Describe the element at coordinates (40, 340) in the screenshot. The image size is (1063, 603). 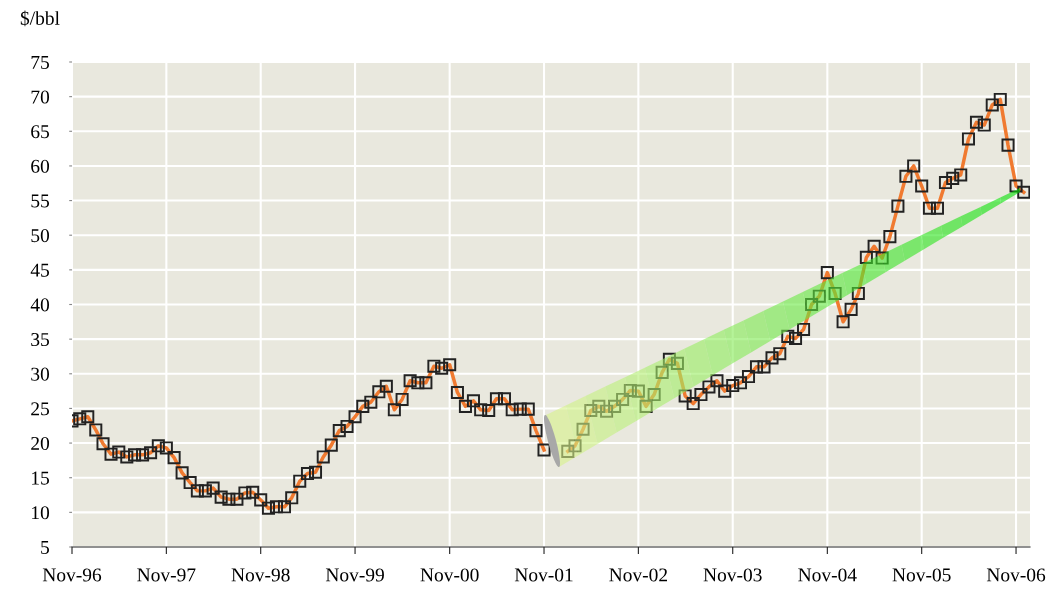
I see `y-tick-label: 35` at that location.